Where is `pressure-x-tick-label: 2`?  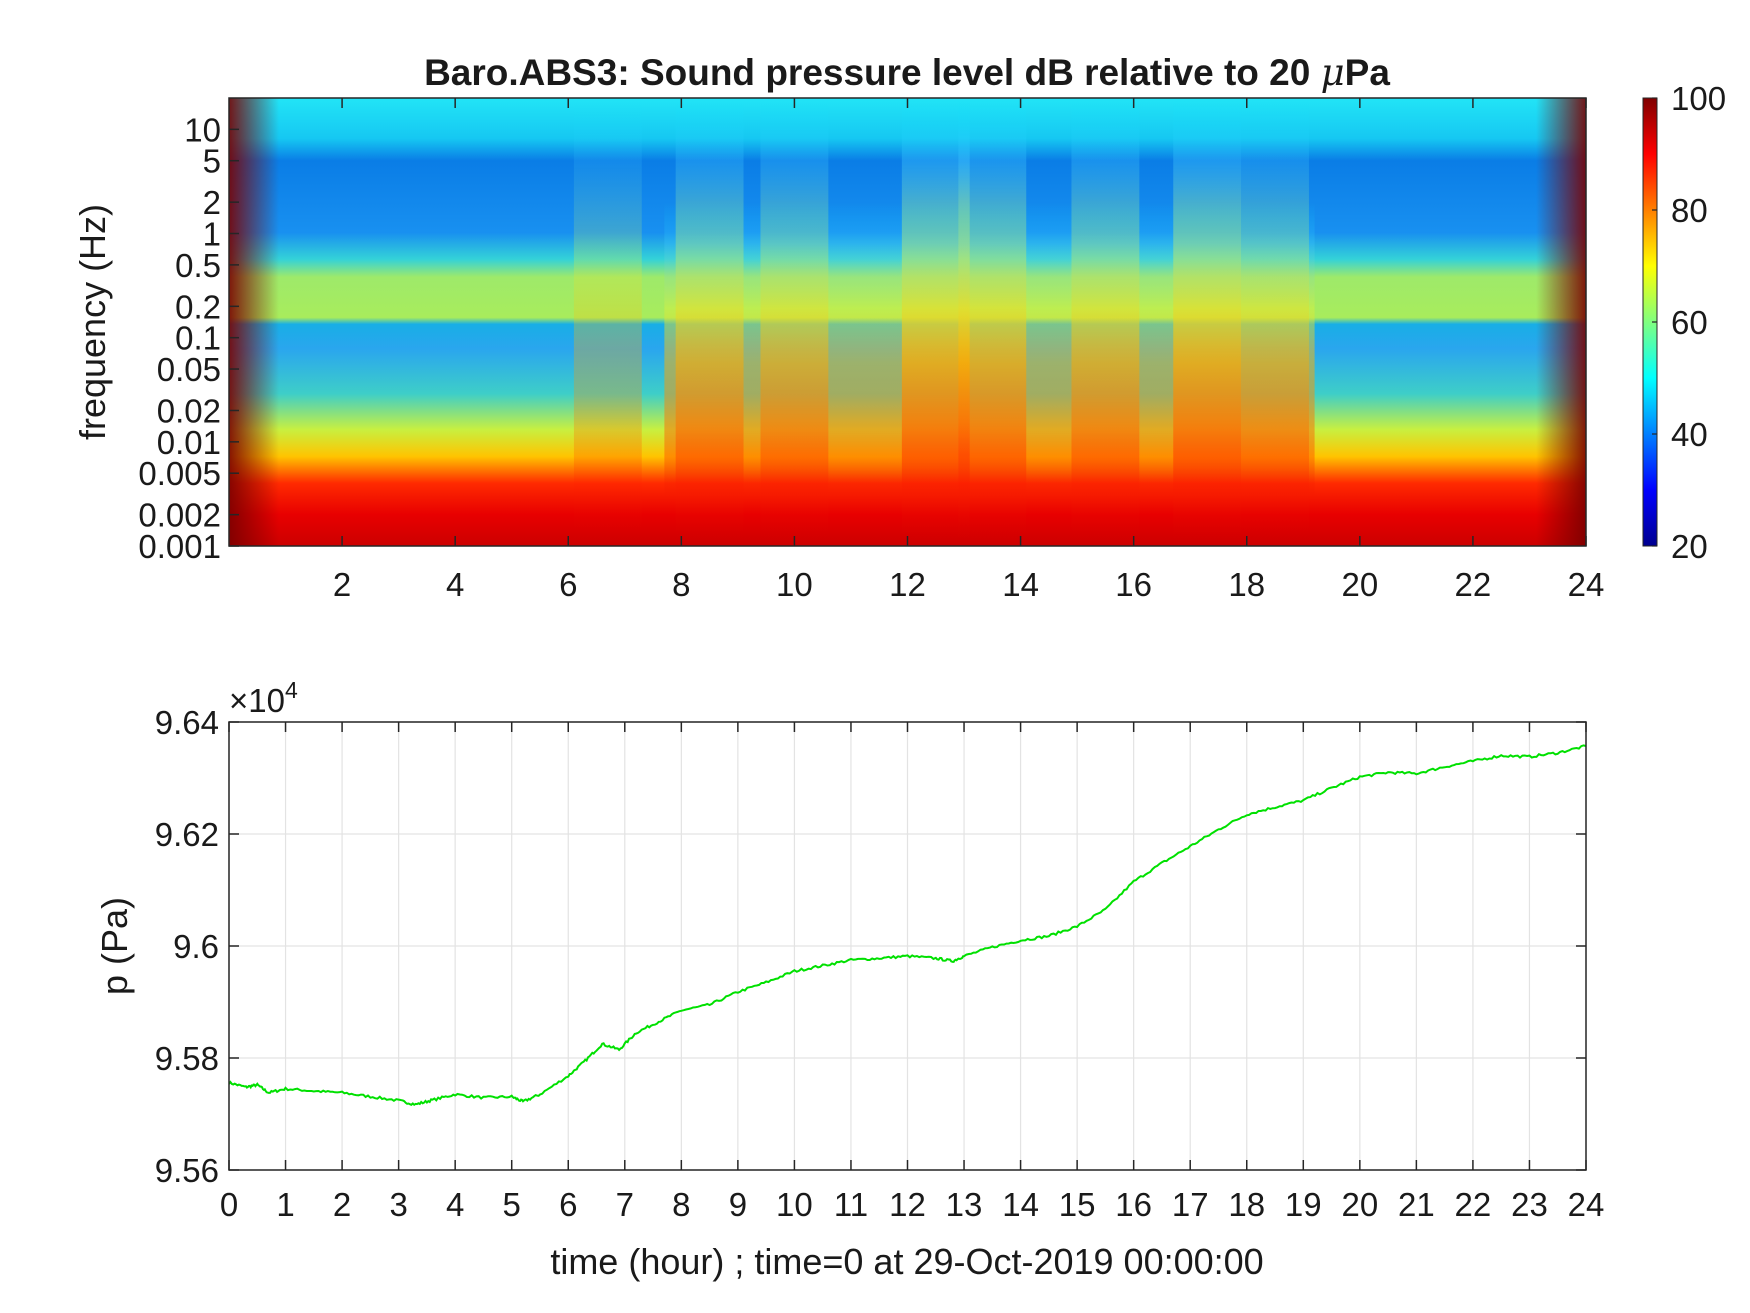 pressure-x-tick-label: 2 is located at coordinates (342, 1204).